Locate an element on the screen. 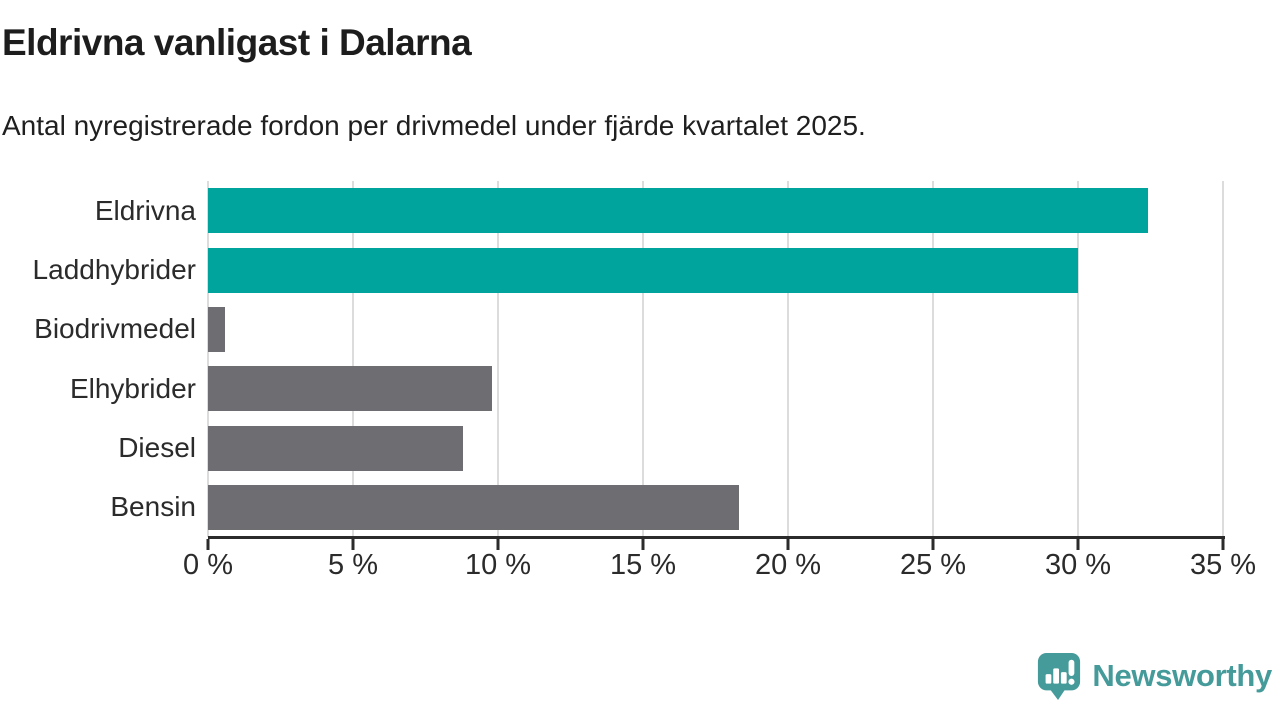 Image resolution: width=1280 pixels, height=720 pixels. category-label: Diesel is located at coordinates (157, 447).